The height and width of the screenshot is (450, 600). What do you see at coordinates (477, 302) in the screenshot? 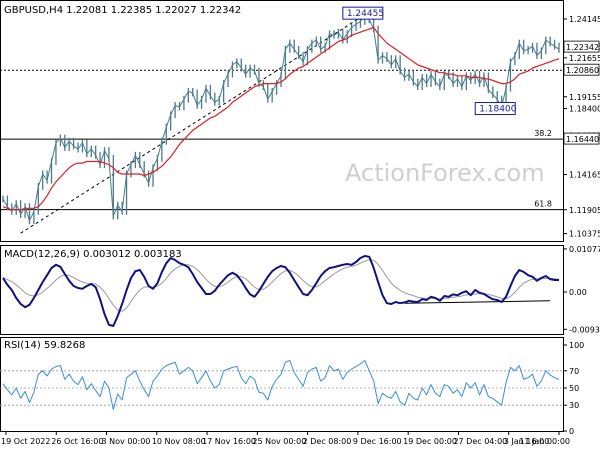
I see `macd-trendline` at bounding box center [477, 302].